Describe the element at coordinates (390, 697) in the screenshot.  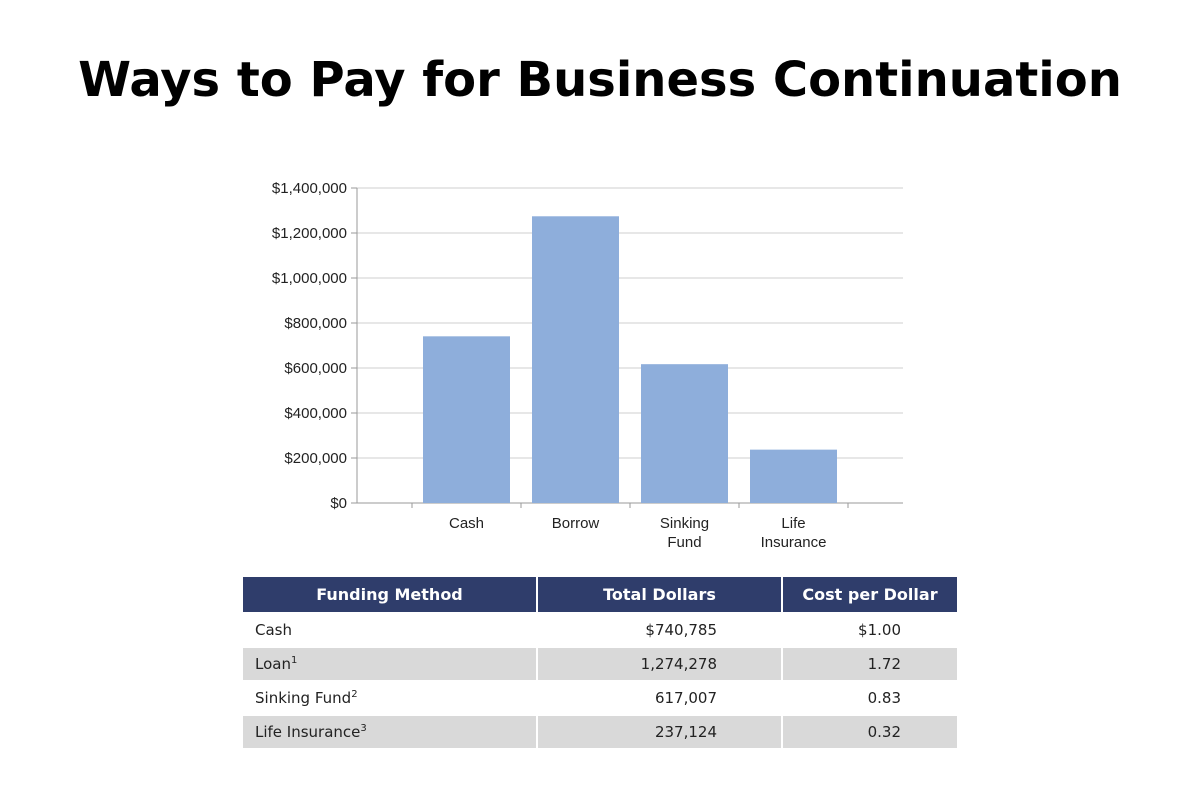
I see `cell-method: Sinking Fund2` at that location.